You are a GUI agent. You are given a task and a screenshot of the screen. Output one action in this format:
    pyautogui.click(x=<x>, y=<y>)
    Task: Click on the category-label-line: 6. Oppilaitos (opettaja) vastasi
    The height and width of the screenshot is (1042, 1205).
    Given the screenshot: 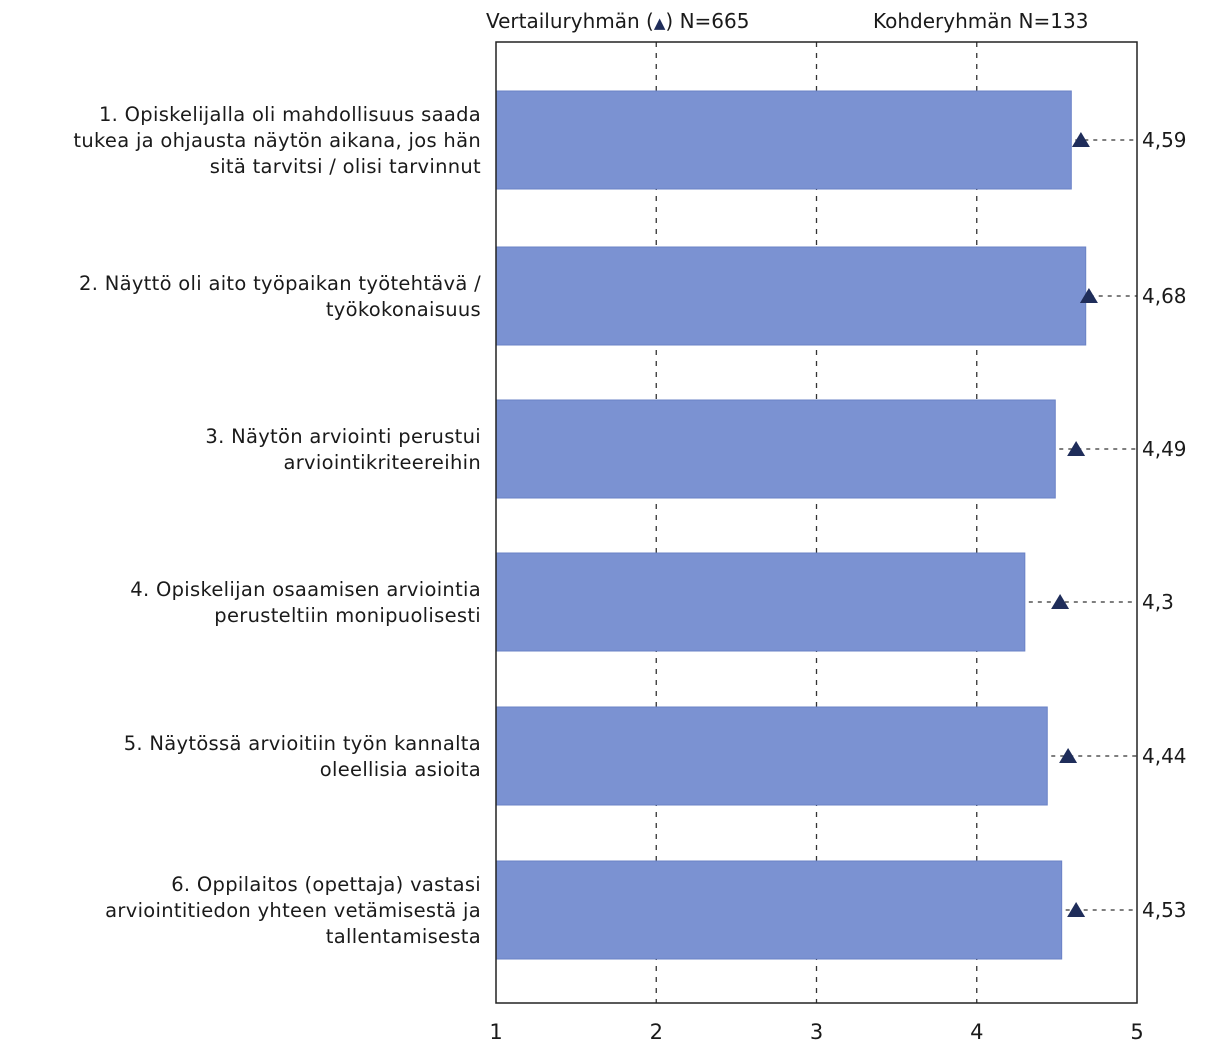 What is the action you would take?
    pyautogui.click(x=326, y=884)
    